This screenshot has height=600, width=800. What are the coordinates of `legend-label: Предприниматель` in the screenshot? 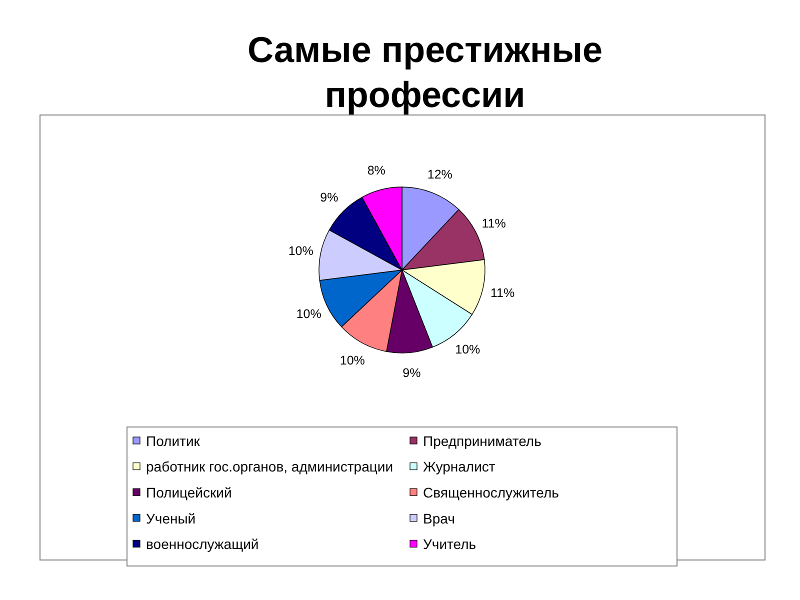 It's located at (482, 440).